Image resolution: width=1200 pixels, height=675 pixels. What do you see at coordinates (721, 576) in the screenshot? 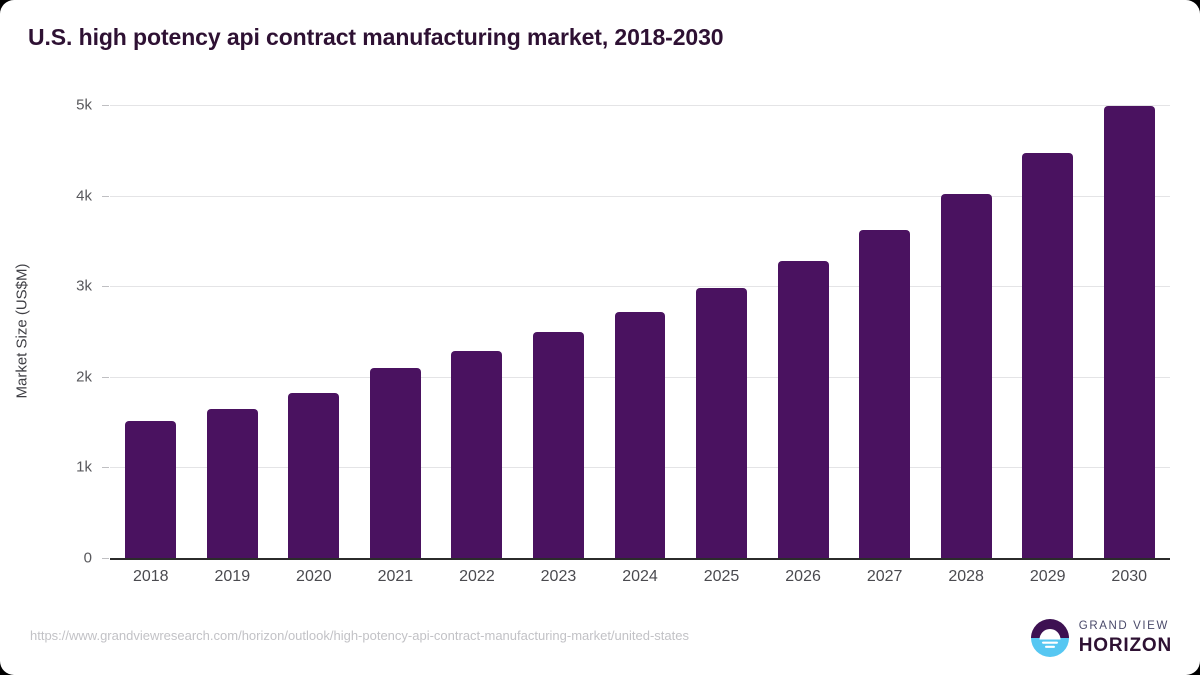
I see `x-axis-tick-label: 2025` at bounding box center [721, 576].